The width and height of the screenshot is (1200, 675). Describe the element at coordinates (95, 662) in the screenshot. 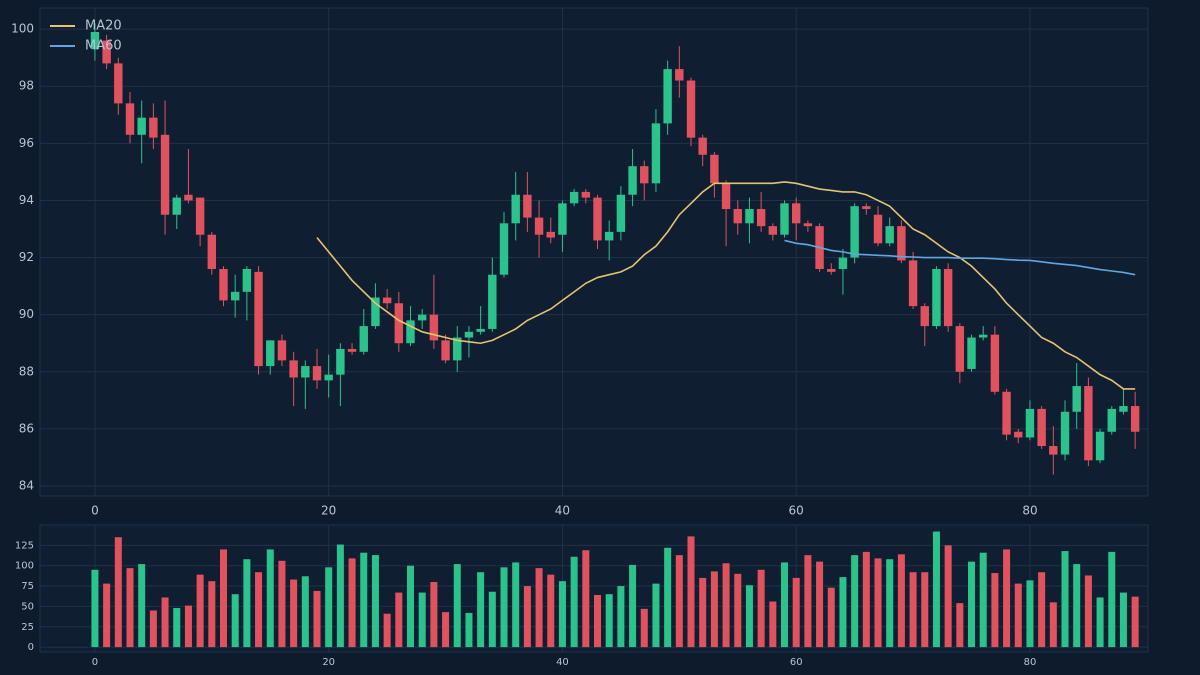

I see `volume-x-tick-label: 0` at that location.